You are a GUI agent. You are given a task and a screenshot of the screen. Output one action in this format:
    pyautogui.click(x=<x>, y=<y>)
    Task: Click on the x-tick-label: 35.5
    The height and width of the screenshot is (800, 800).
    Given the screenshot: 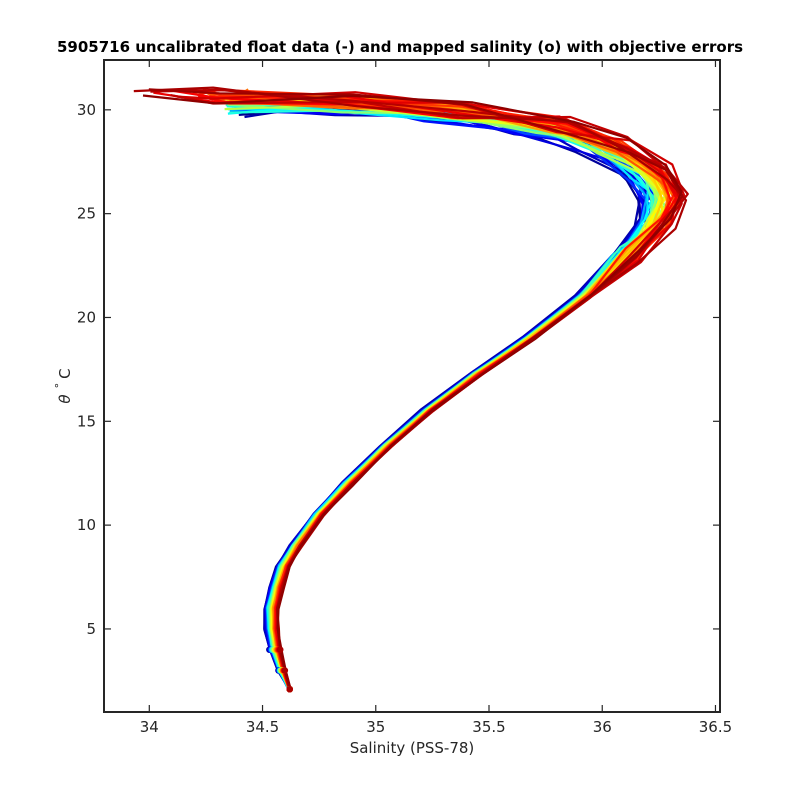 What is the action you would take?
    pyautogui.click(x=488, y=727)
    